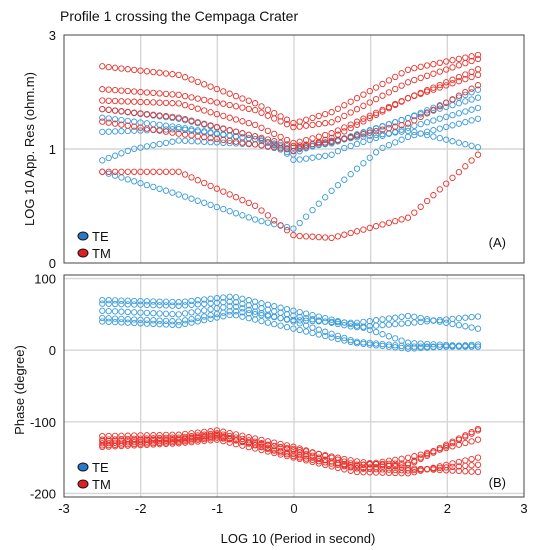 This screenshot has width=542, height=550. Describe the element at coordinates (43, 422) in the screenshot. I see `y-tick-label: -100` at that location.